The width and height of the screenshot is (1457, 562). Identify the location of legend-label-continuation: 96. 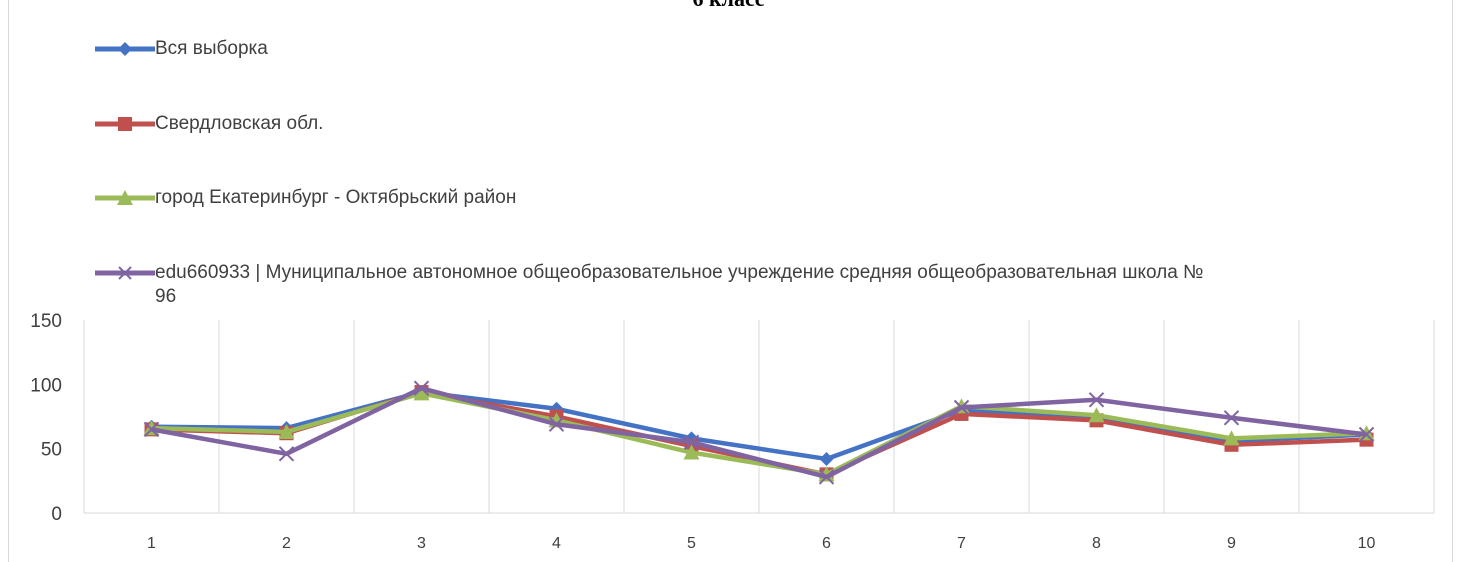
(166, 296).